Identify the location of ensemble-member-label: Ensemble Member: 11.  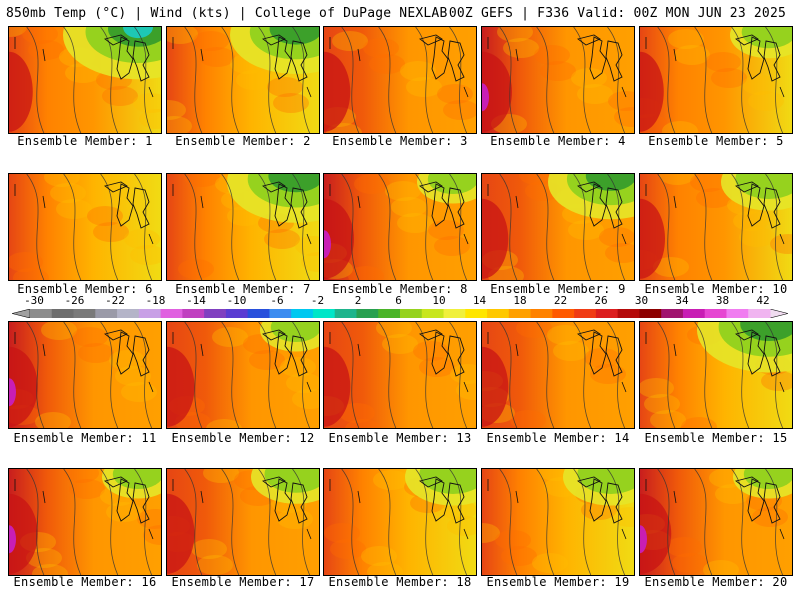
(85, 438).